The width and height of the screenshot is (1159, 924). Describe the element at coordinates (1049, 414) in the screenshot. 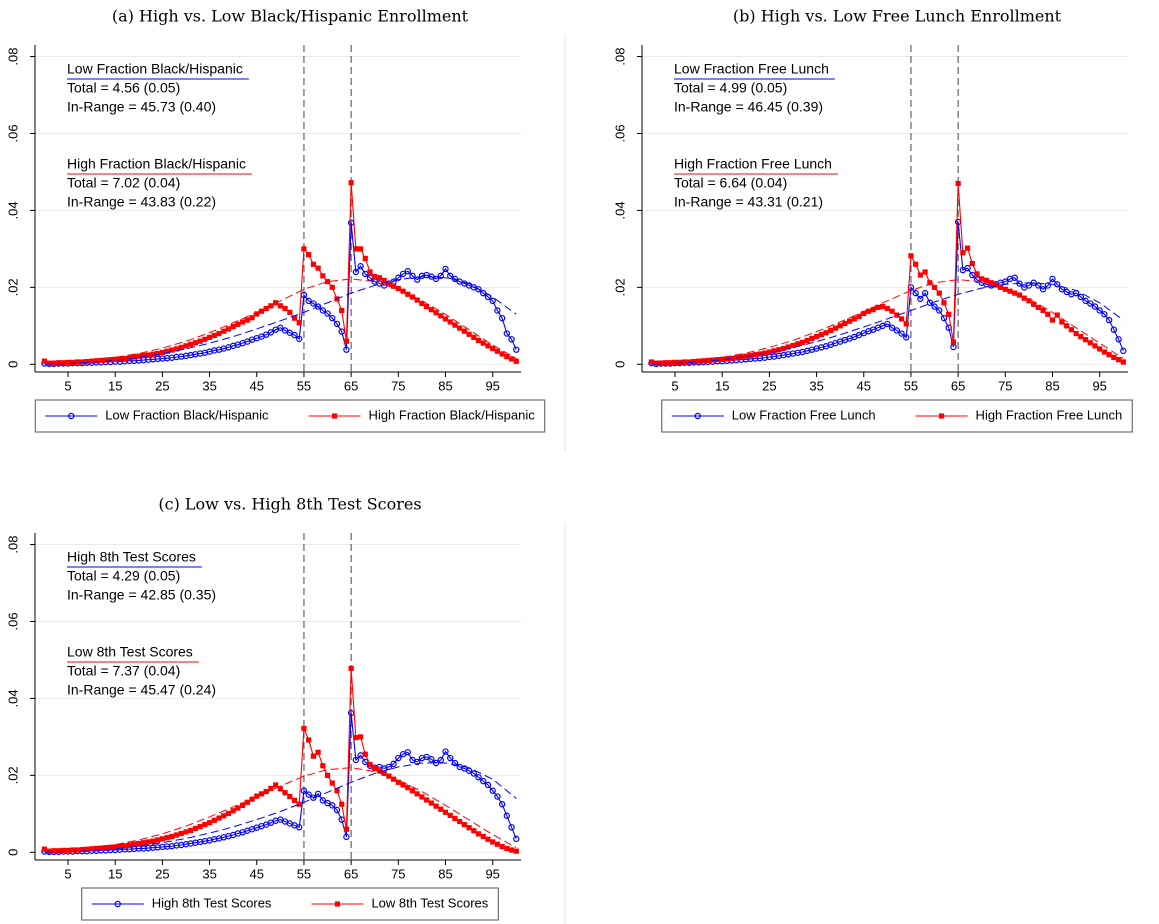

I see `legend-label: High Fraction Free Lunch` at that location.